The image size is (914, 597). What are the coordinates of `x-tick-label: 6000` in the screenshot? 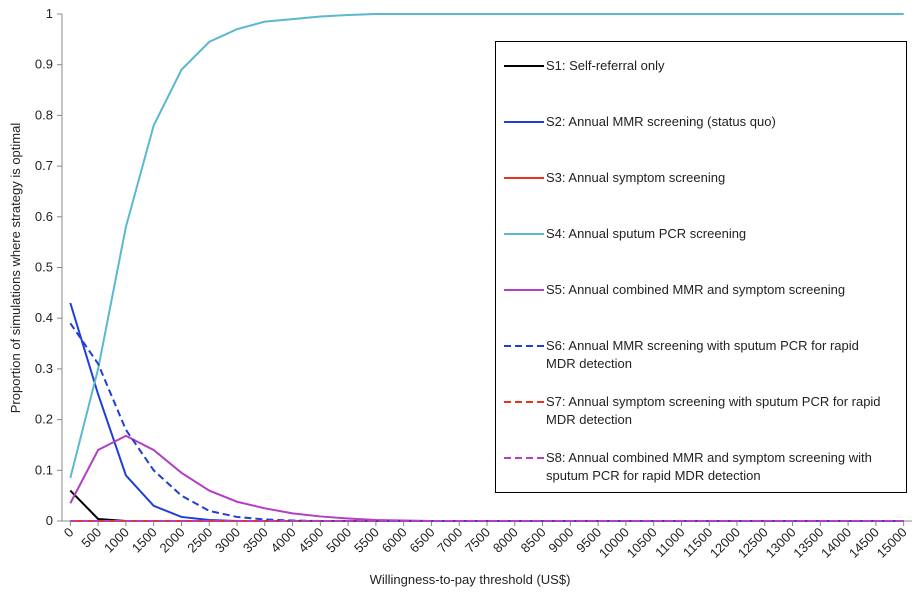 It's located at (394, 540).